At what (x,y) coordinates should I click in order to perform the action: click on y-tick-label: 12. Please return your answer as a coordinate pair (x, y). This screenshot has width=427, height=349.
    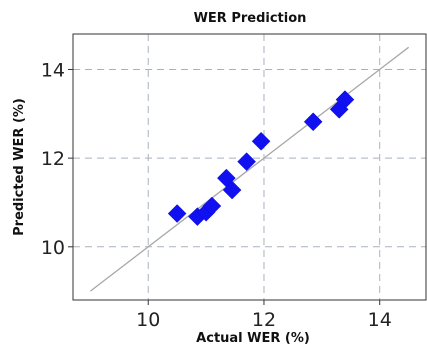
    Looking at the image, I should click on (53, 159).